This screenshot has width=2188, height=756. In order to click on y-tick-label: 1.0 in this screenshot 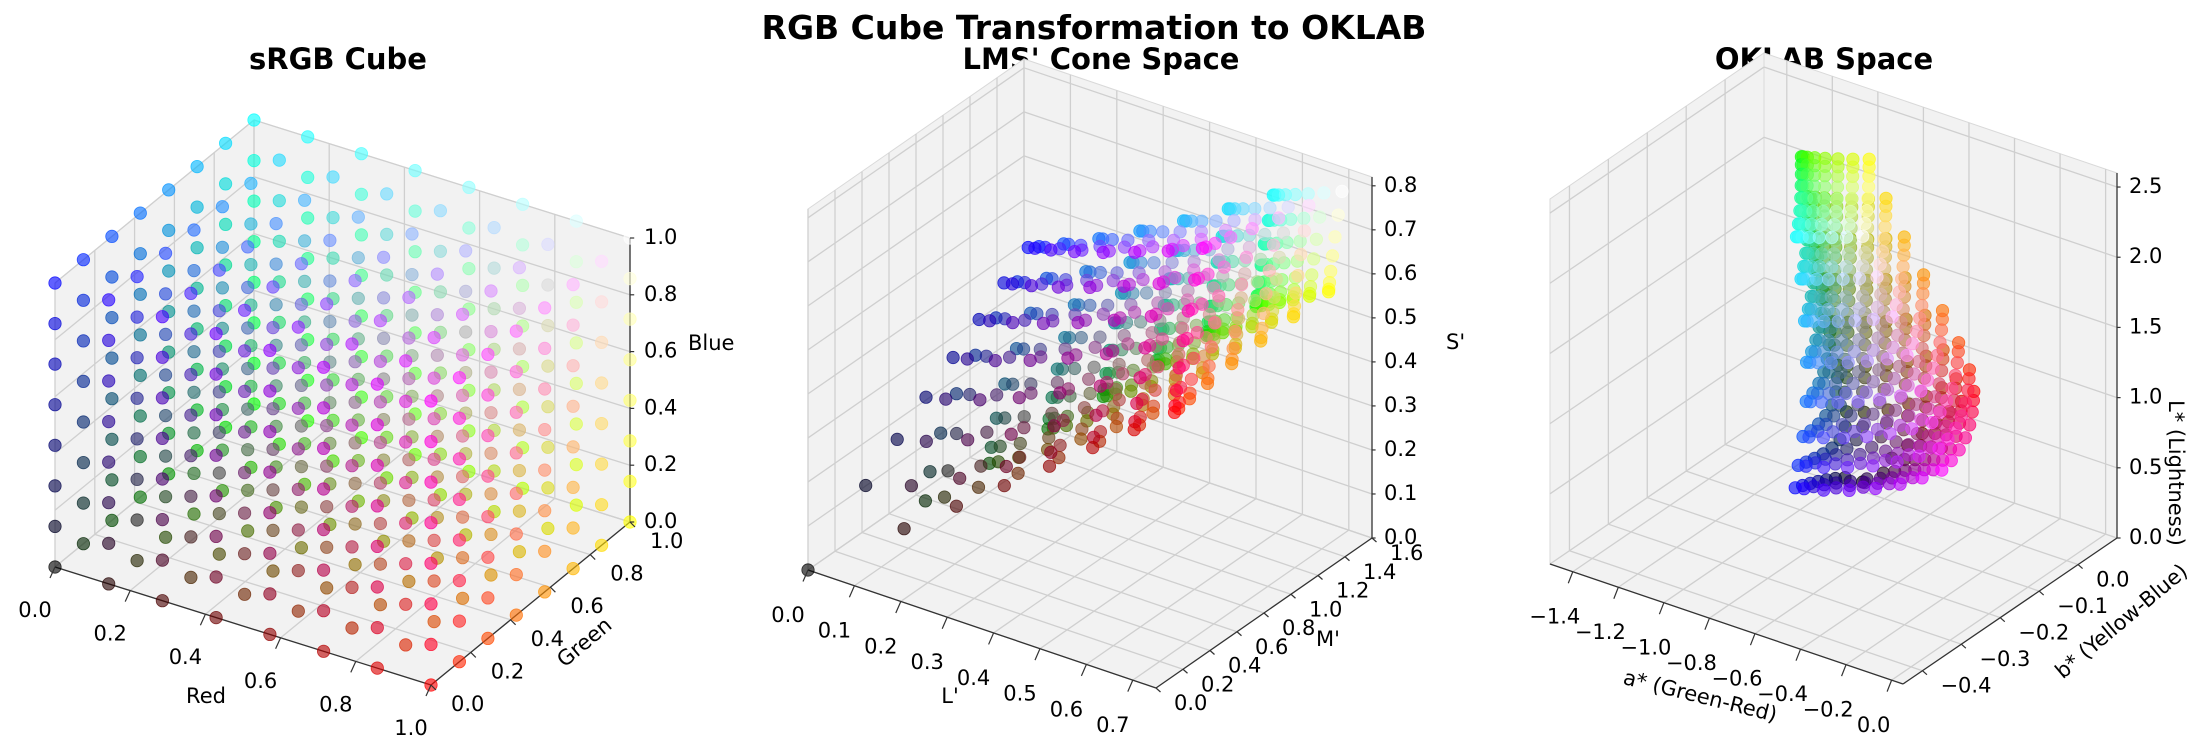, I will do `click(1325, 609)`.